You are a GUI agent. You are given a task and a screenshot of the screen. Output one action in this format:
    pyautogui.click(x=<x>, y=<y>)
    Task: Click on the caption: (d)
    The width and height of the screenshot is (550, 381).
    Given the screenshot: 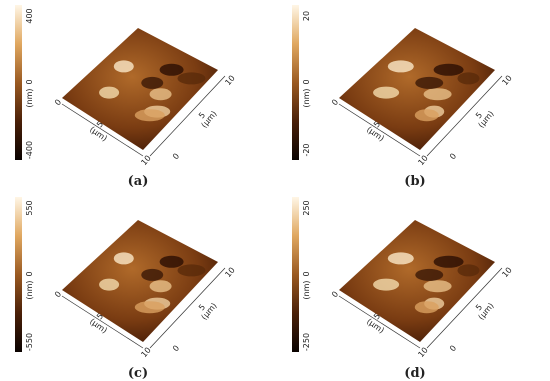 What is the action you would take?
    pyautogui.click(x=414, y=373)
    